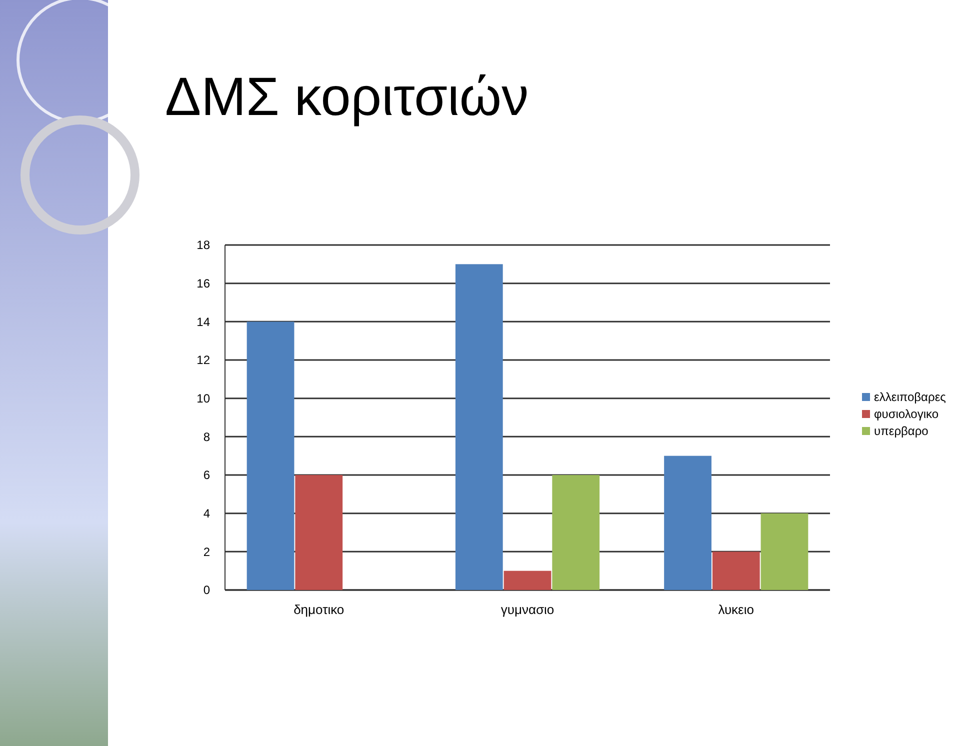 This screenshot has width=960, height=746. Describe the element at coordinates (736, 609) in the screenshot. I see `x-tick-label: λυκειο` at that location.